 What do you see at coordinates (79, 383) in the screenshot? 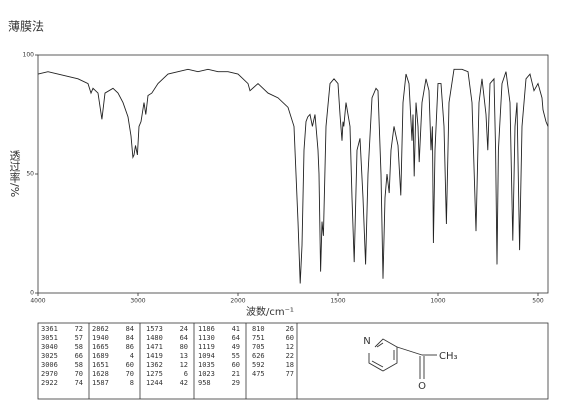
I see `peak-transmittance: 74` at bounding box center [79, 383].